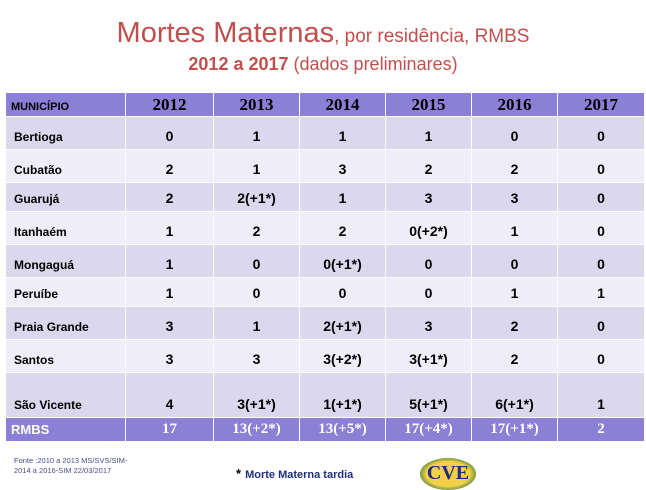 The height and width of the screenshot is (490, 646). I want to click on table-row: Santos 3 3 3(+2*) 3(+1*) 2 0, so click(325, 356).